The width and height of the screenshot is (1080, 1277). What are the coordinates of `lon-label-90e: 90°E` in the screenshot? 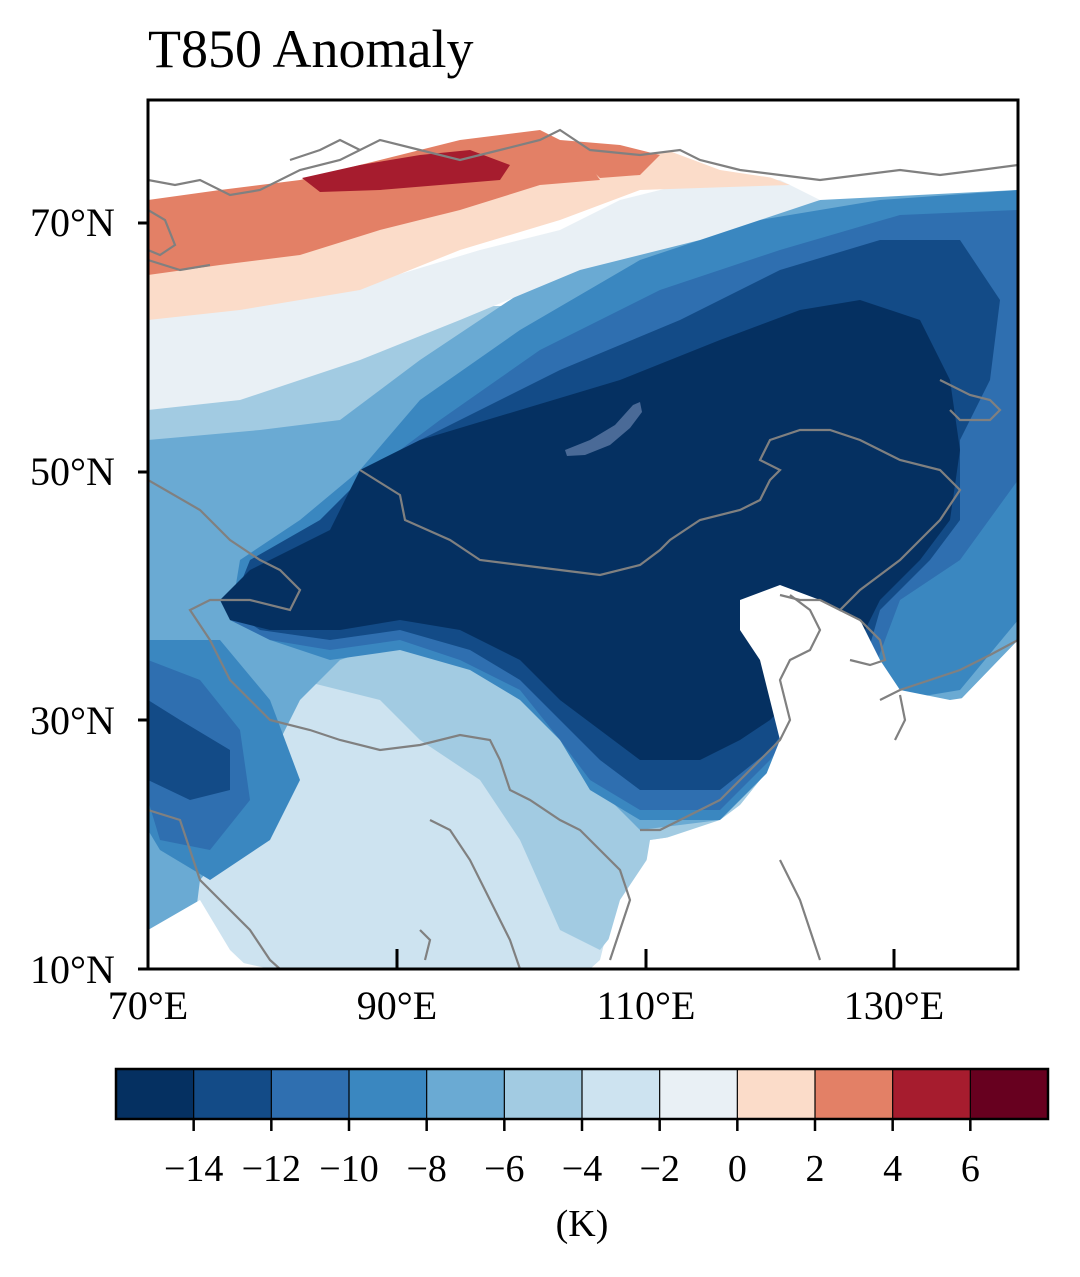 It's located at (397, 1005).